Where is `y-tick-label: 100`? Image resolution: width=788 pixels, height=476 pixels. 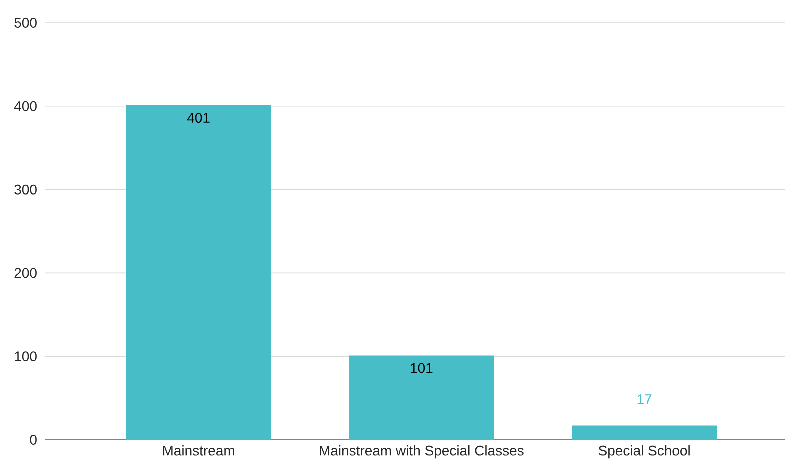 y-tick-label: 100 is located at coordinates (26, 357).